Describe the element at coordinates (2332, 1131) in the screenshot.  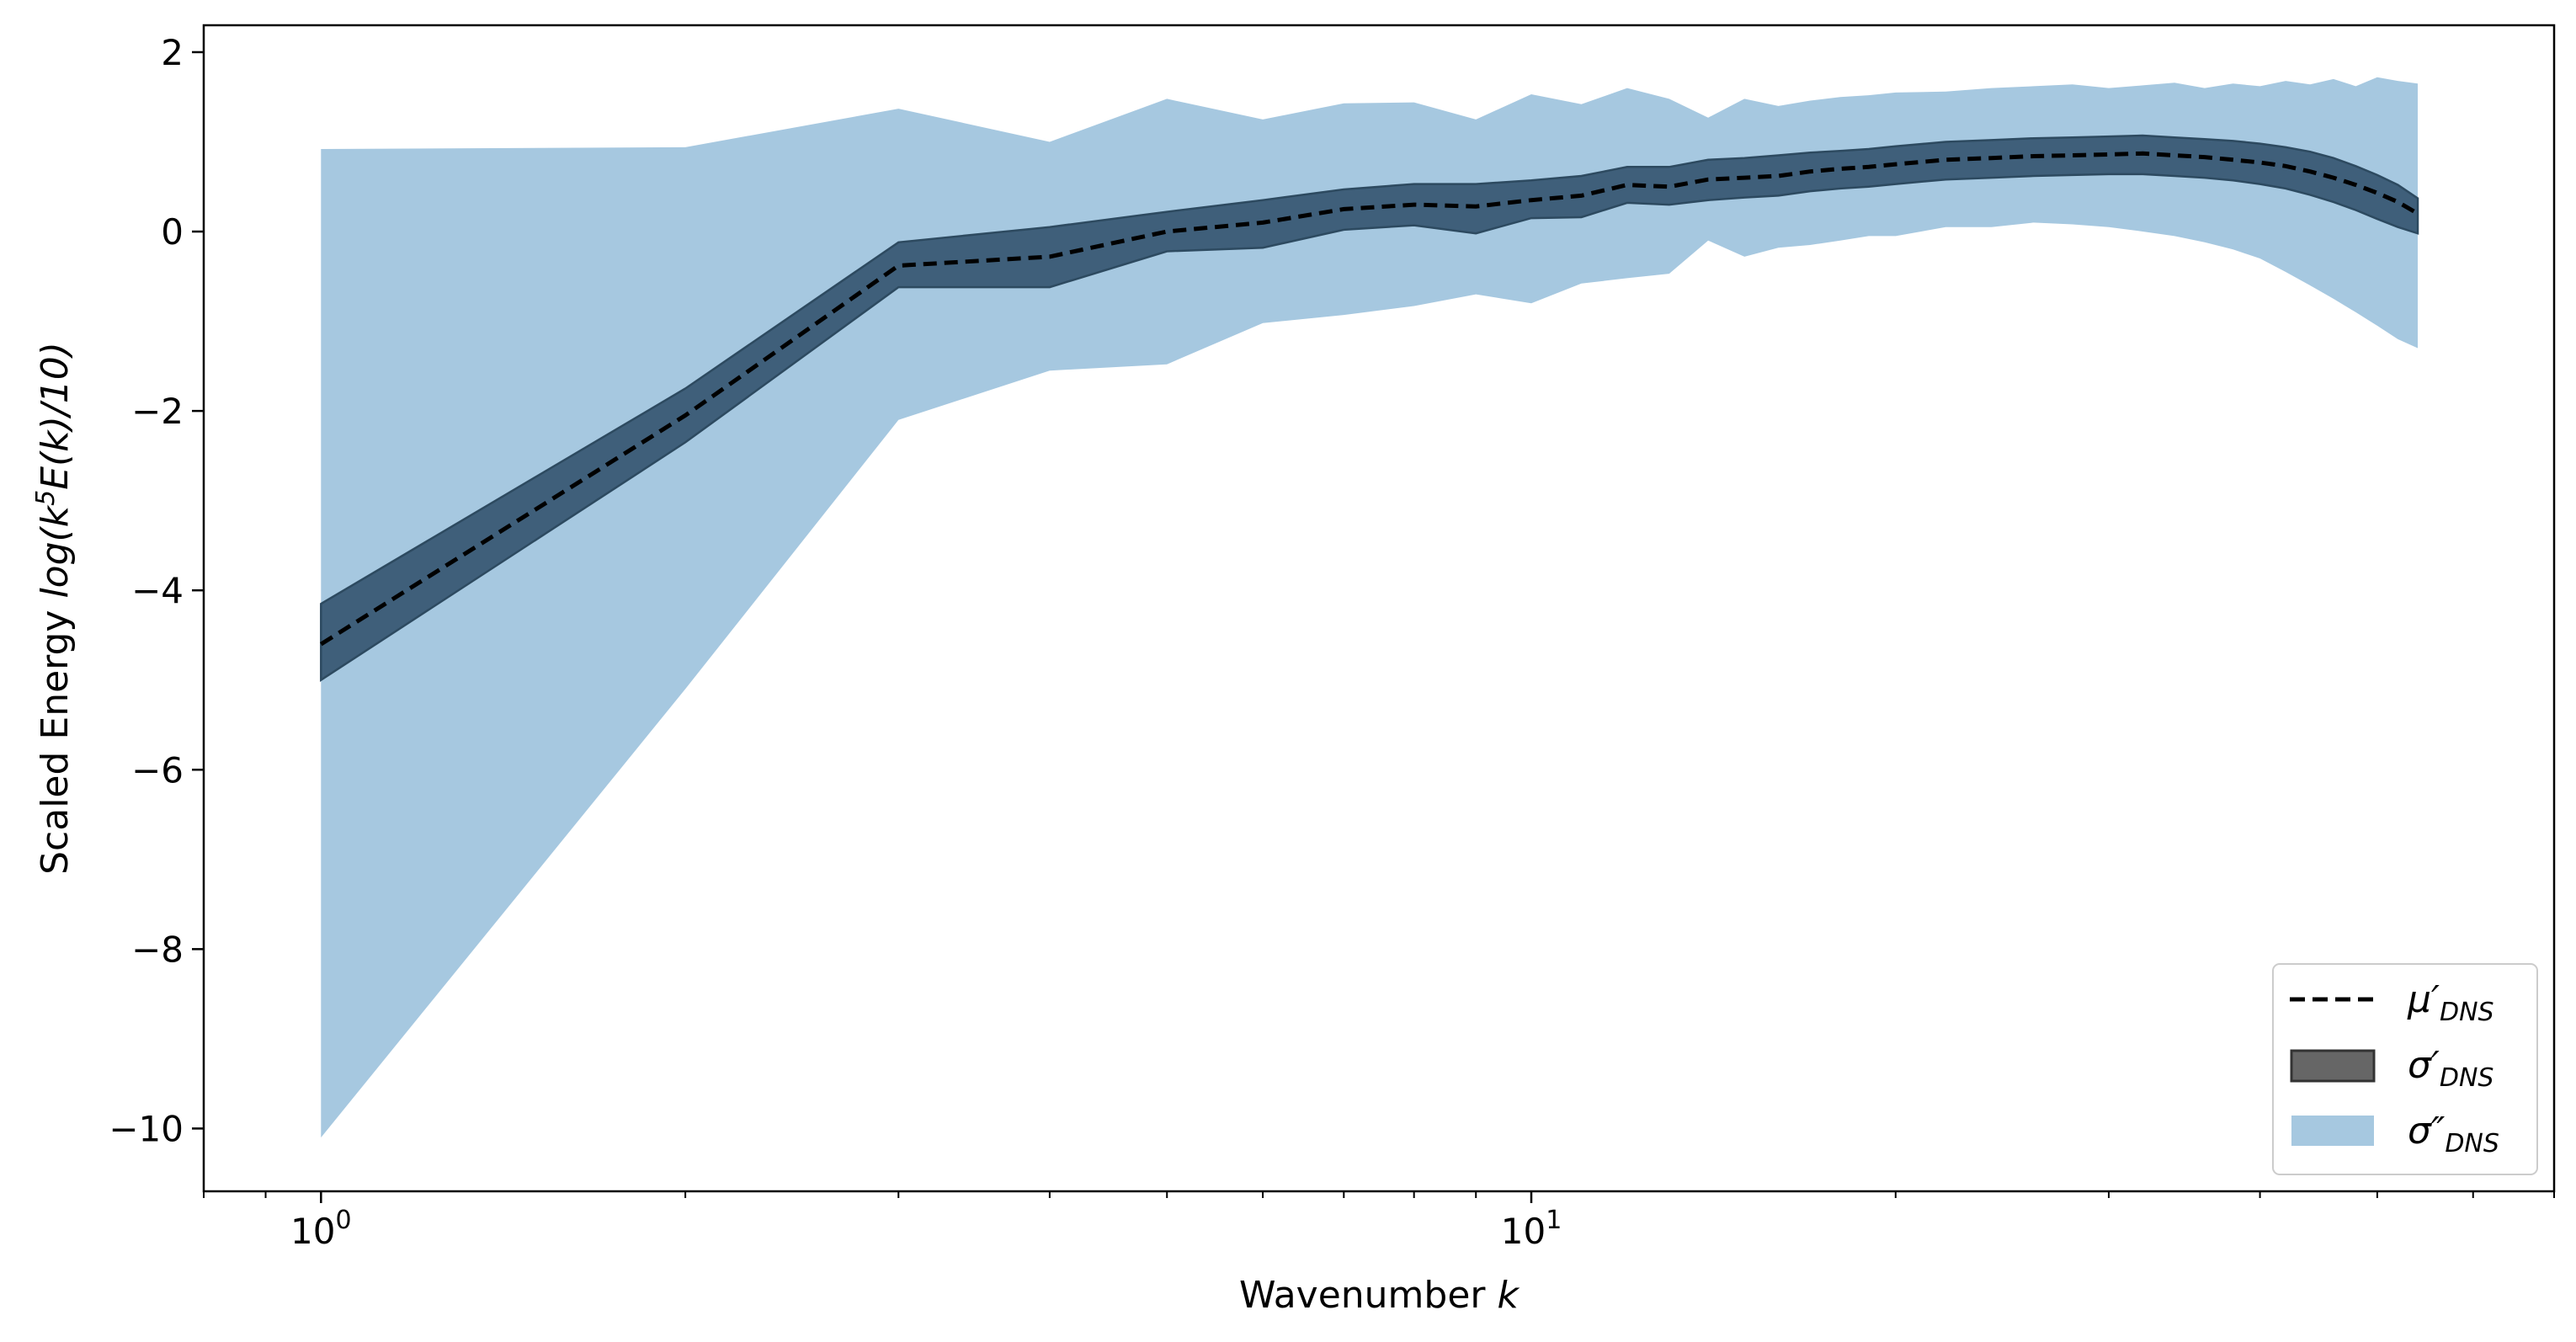
I see `legend-sigma-double-prime-swatch` at that location.